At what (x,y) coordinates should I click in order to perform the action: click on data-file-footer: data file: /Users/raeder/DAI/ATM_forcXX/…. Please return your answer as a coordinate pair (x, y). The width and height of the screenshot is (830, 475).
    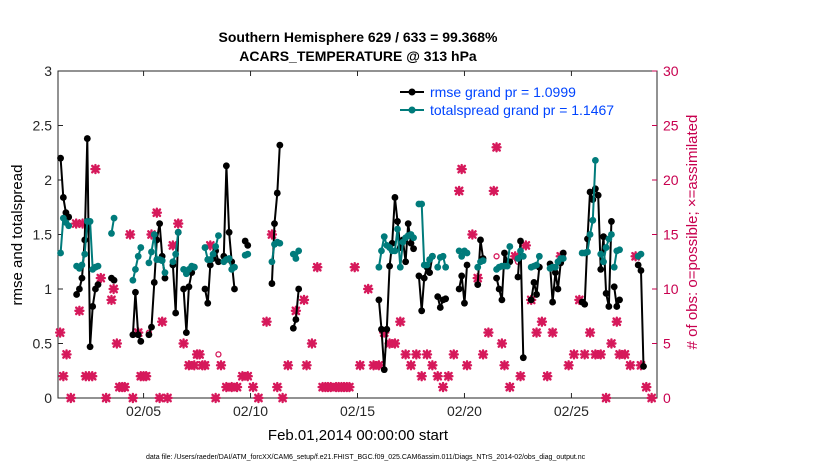
    Looking at the image, I should click on (366, 457).